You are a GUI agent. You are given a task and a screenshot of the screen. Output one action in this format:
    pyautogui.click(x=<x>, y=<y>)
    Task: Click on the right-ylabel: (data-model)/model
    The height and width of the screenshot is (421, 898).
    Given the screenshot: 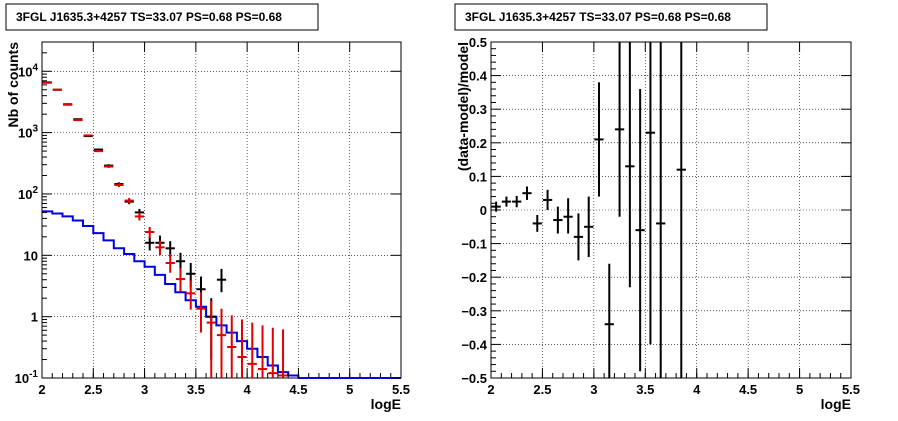 What is the action you would take?
    pyautogui.click(x=463, y=106)
    